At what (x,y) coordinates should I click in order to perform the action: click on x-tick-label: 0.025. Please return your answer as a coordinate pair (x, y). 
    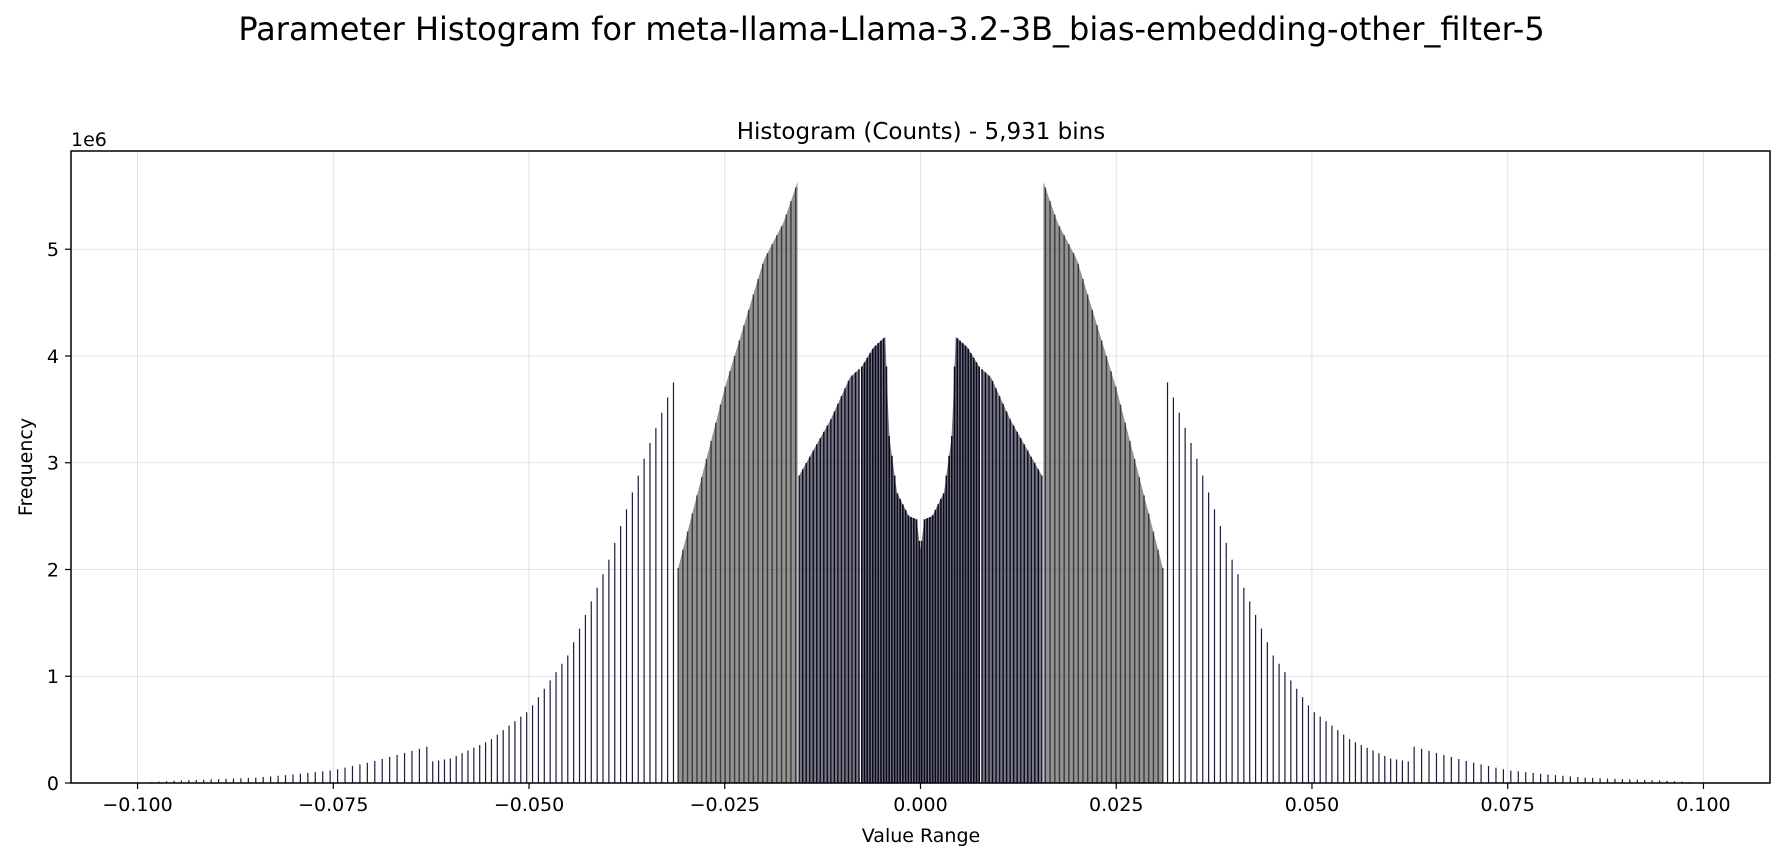
    Looking at the image, I should click on (1116, 805).